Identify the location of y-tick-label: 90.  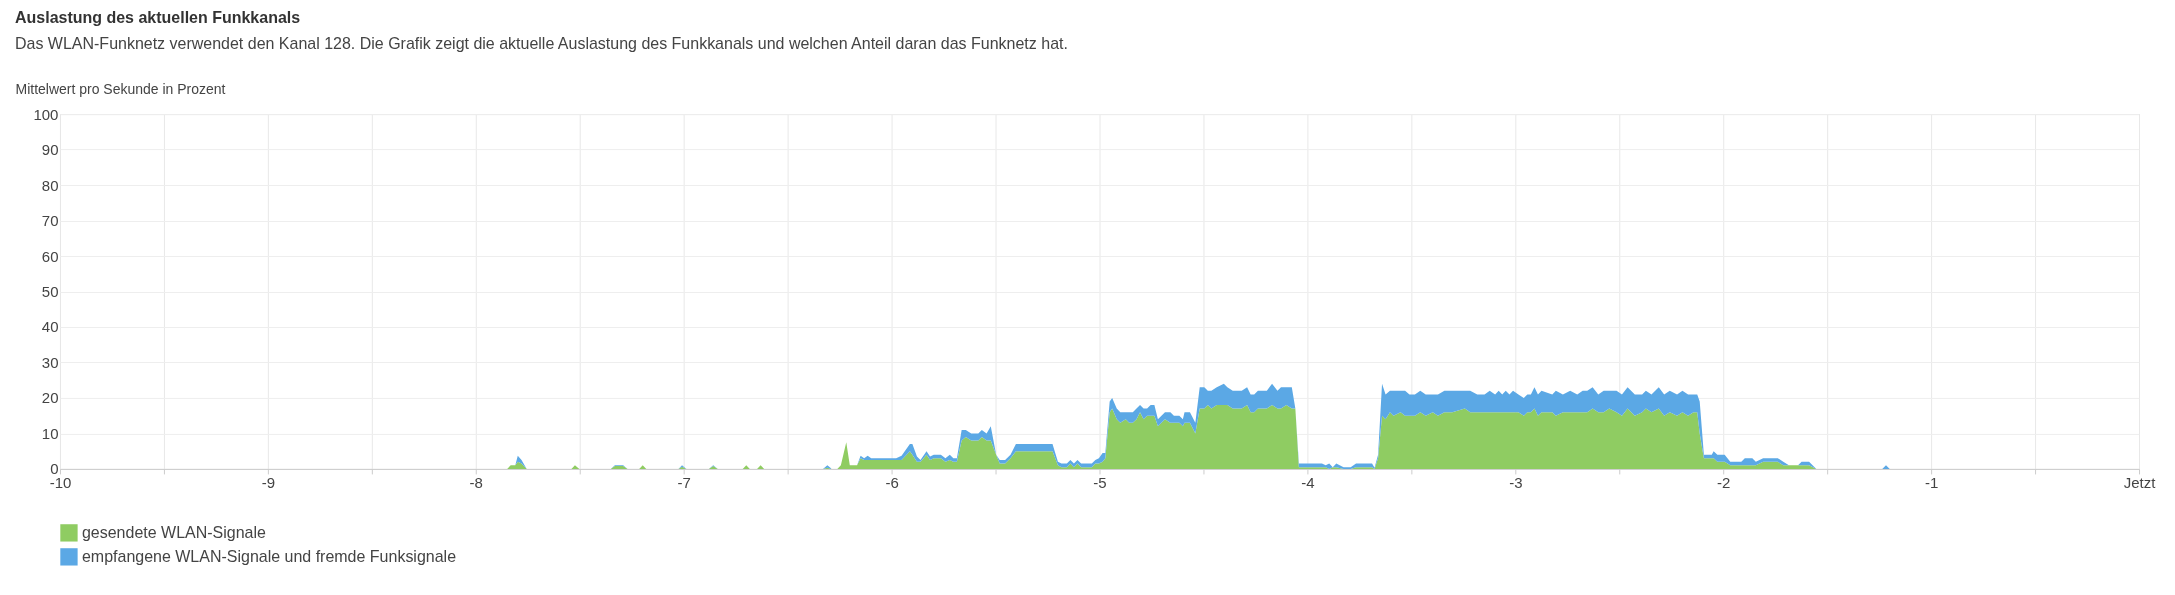
(50, 150).